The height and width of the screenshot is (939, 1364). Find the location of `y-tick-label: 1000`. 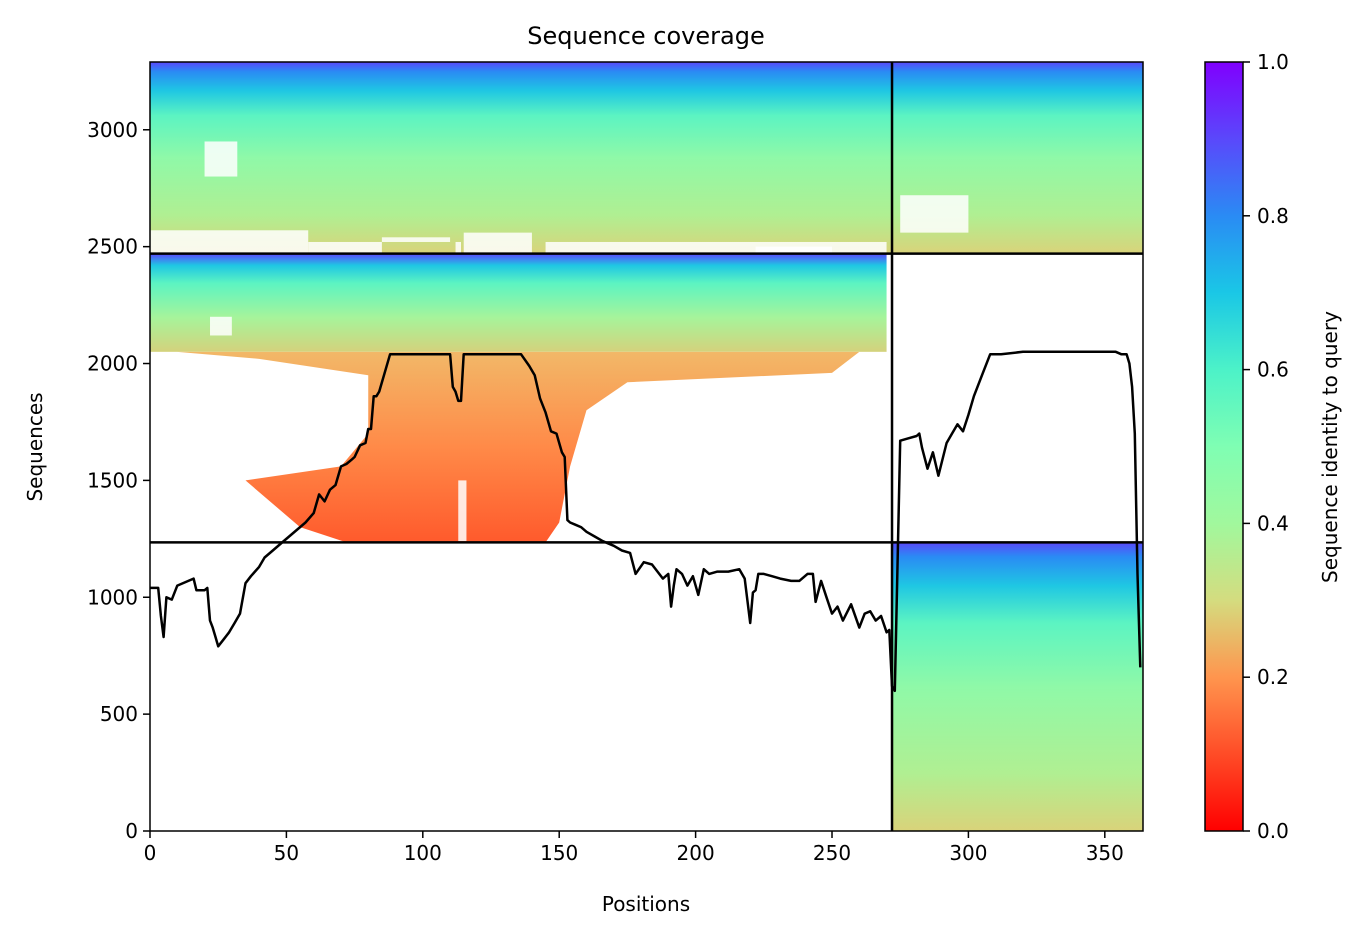

y-tick-label: 1000 is located at coordinates (112, 597).